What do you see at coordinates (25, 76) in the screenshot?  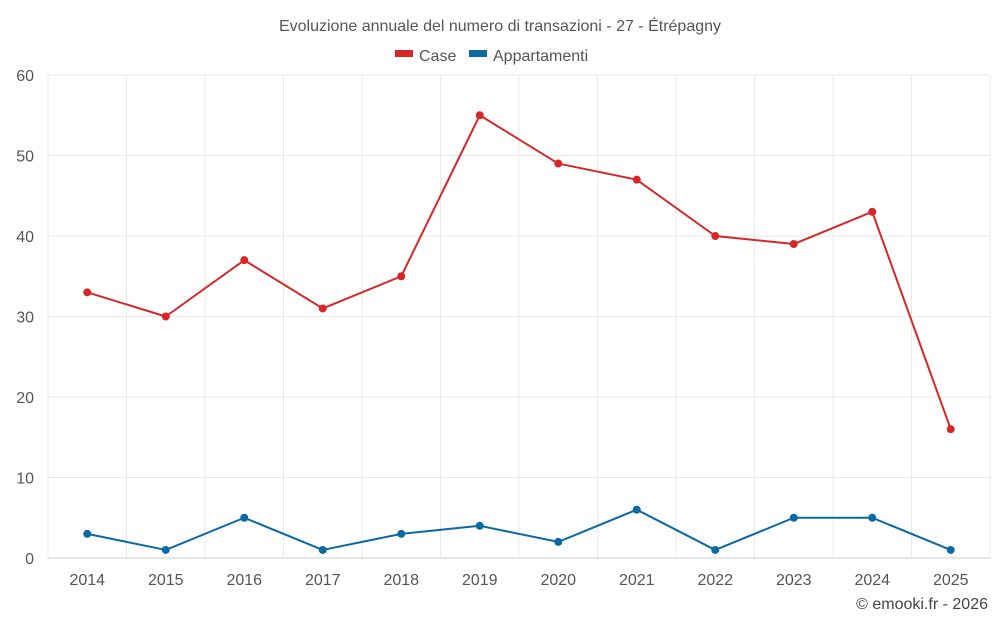 I see `y-tick-label: 60` at bounding box center [25, 76].